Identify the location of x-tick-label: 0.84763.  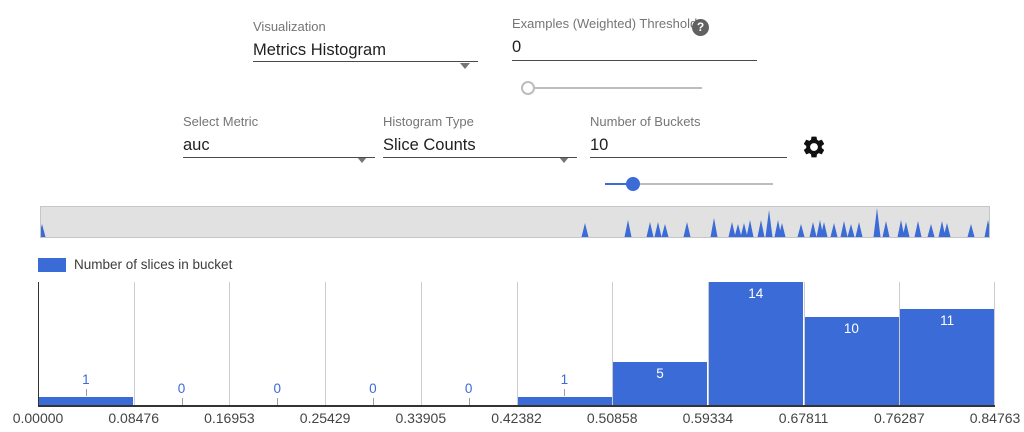
(995, 418).